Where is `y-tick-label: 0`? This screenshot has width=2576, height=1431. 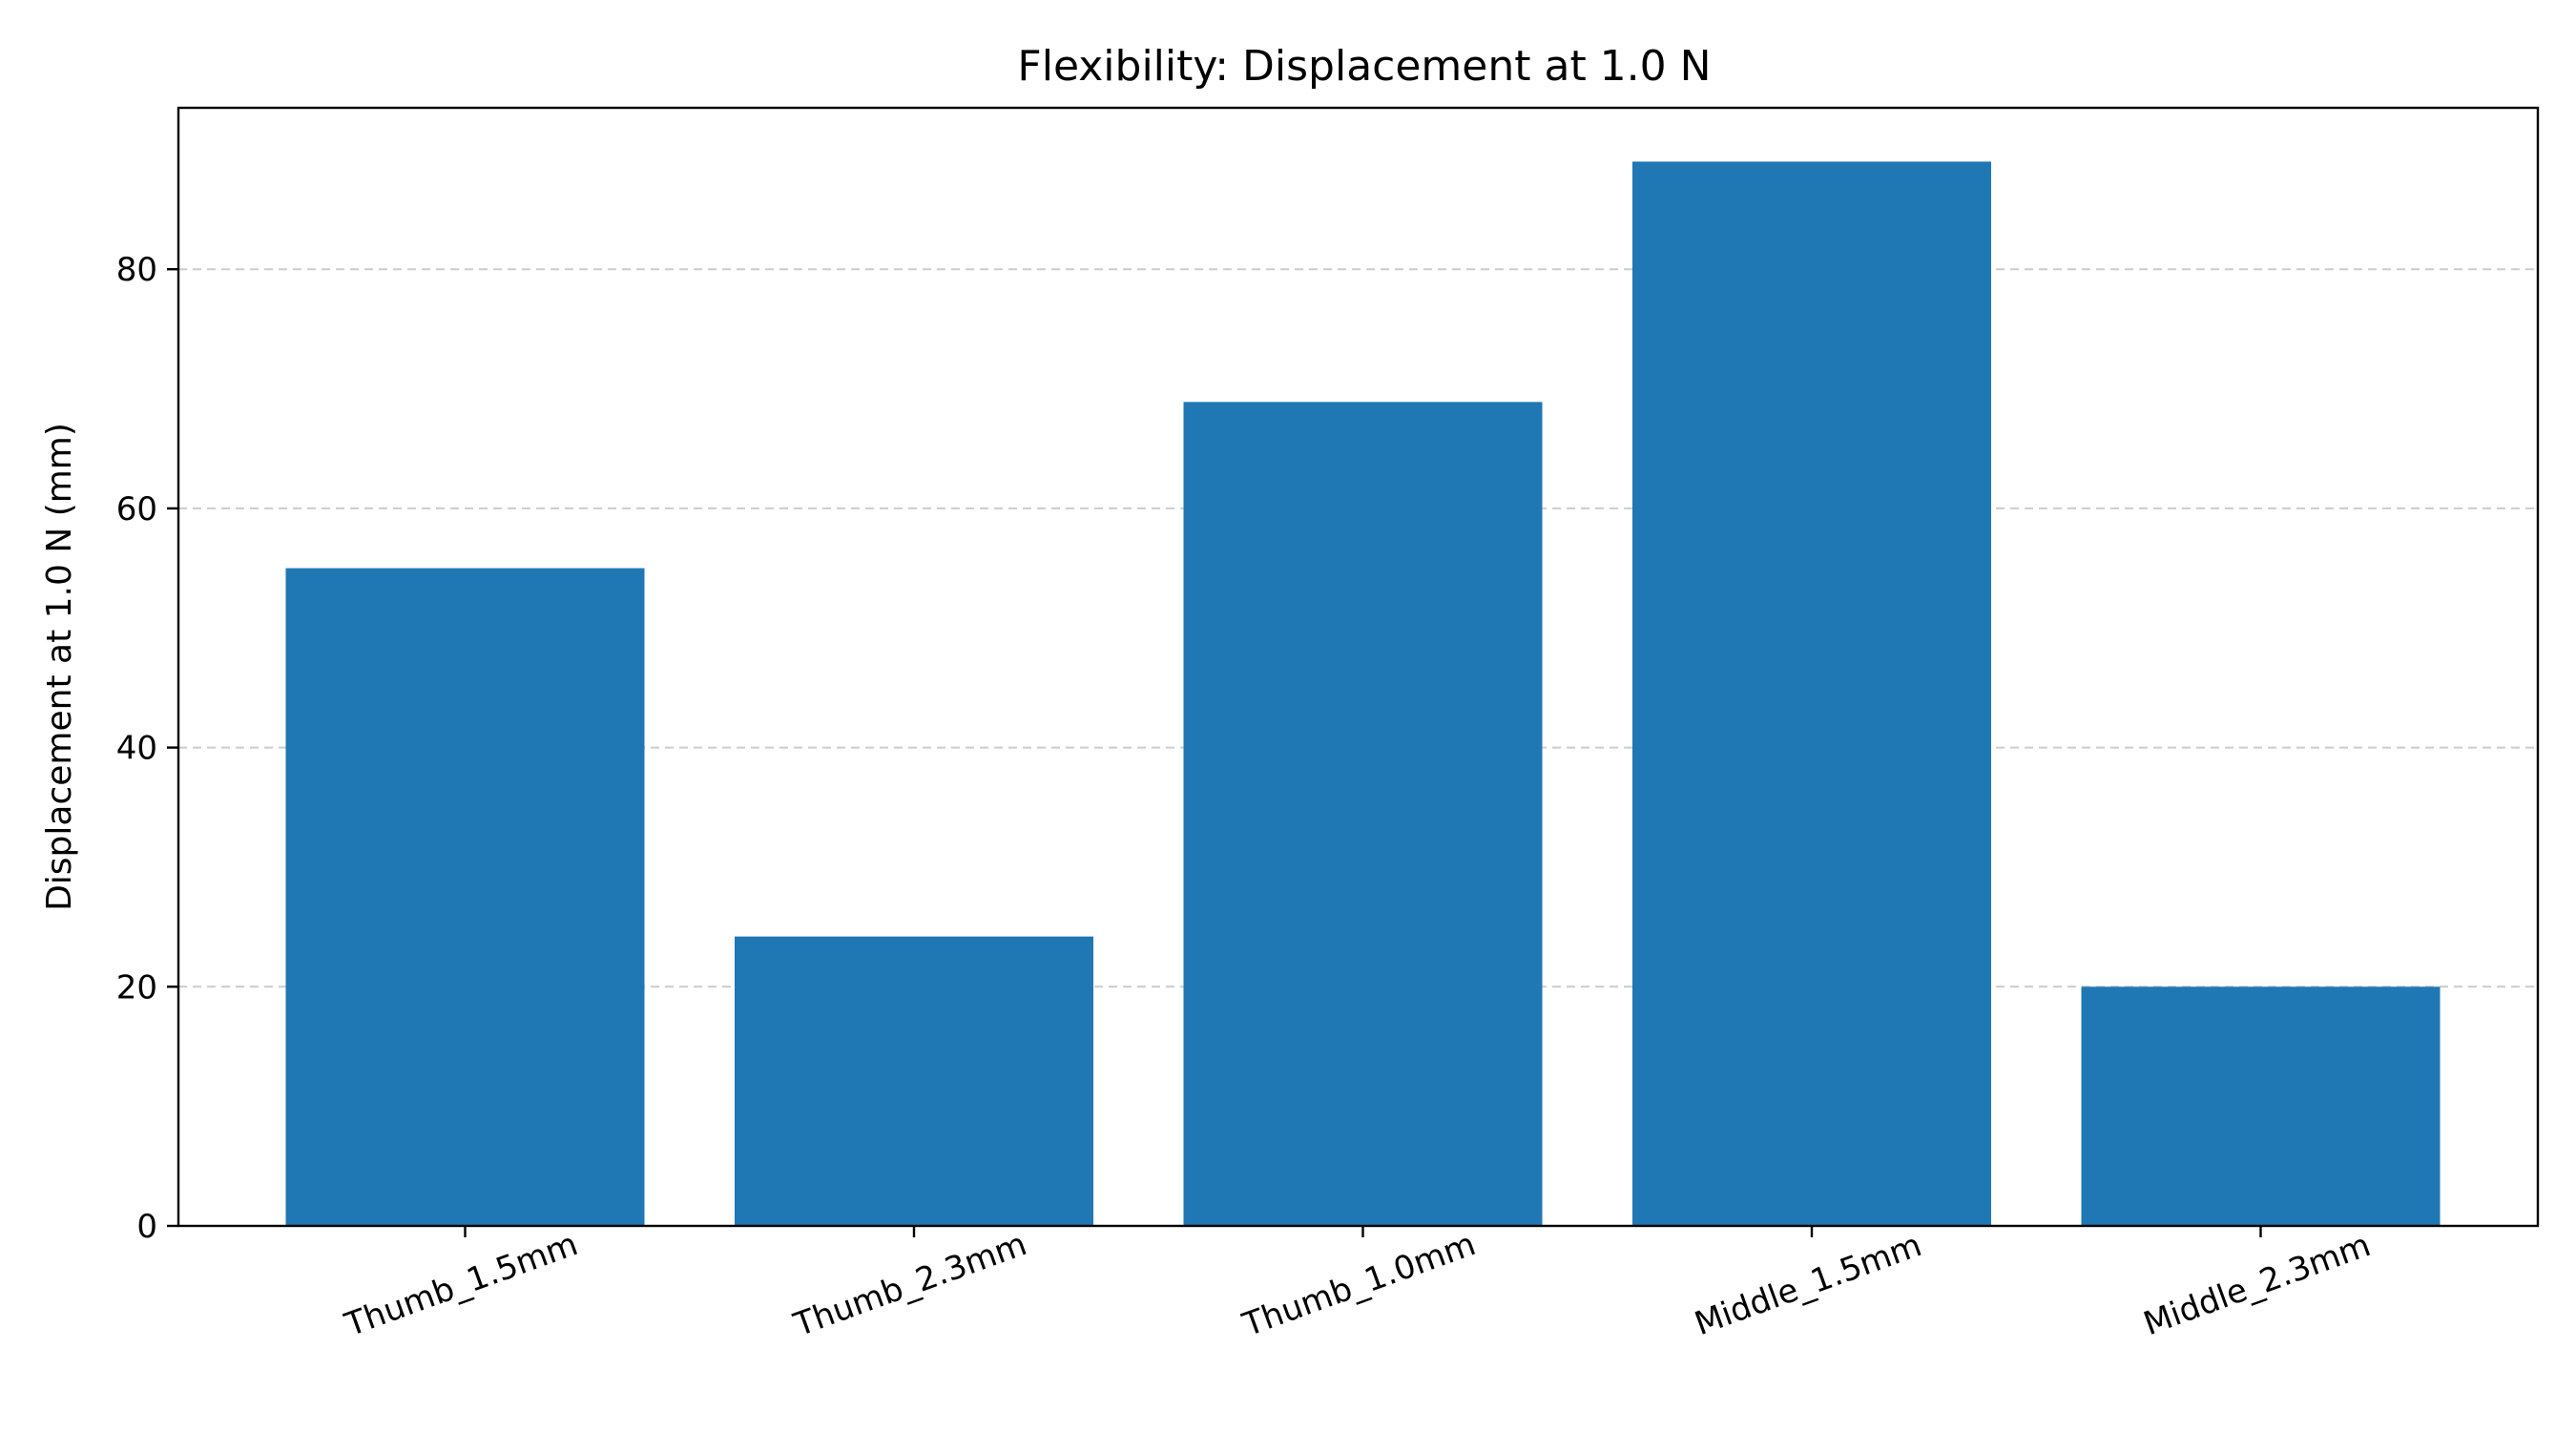
y-tick-label: 0 is located at coordinates (146, 1227).